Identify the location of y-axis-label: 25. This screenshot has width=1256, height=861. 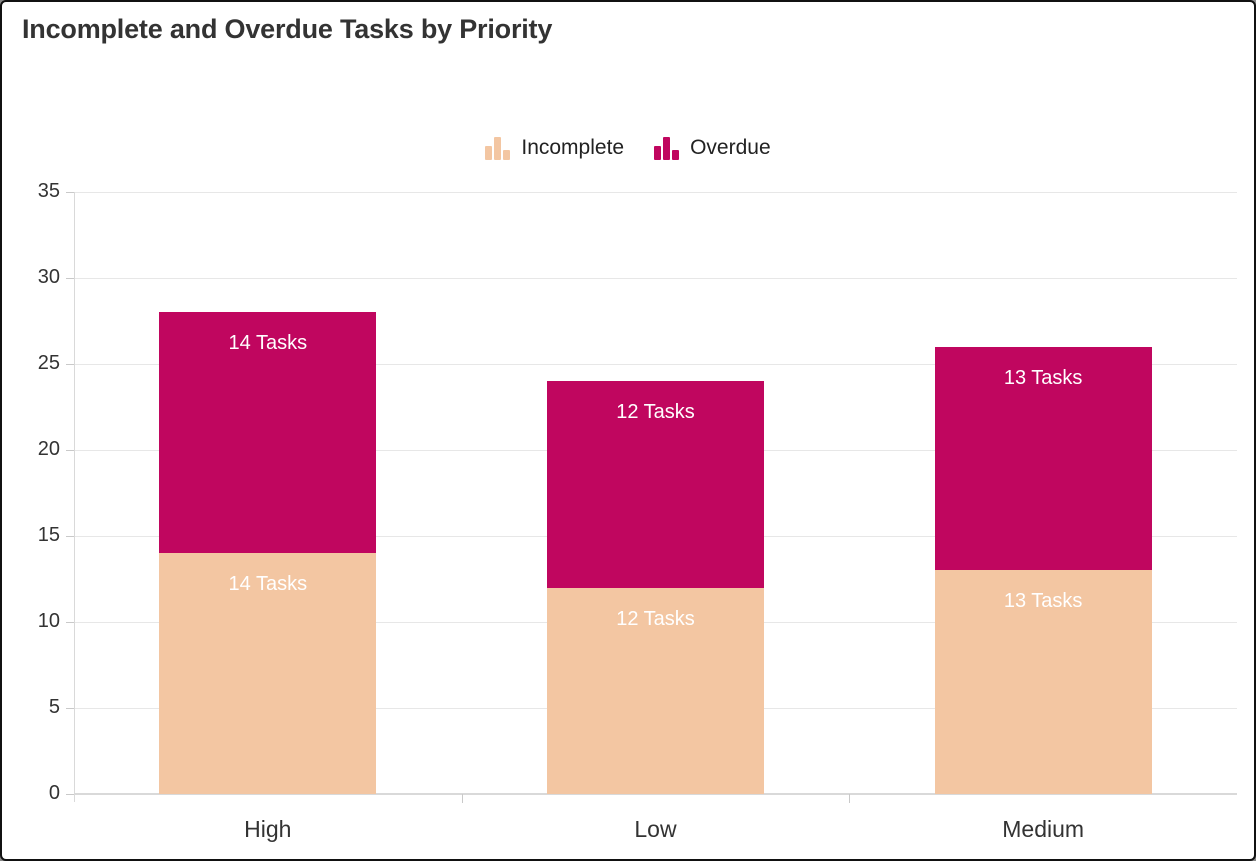
(48, 363).